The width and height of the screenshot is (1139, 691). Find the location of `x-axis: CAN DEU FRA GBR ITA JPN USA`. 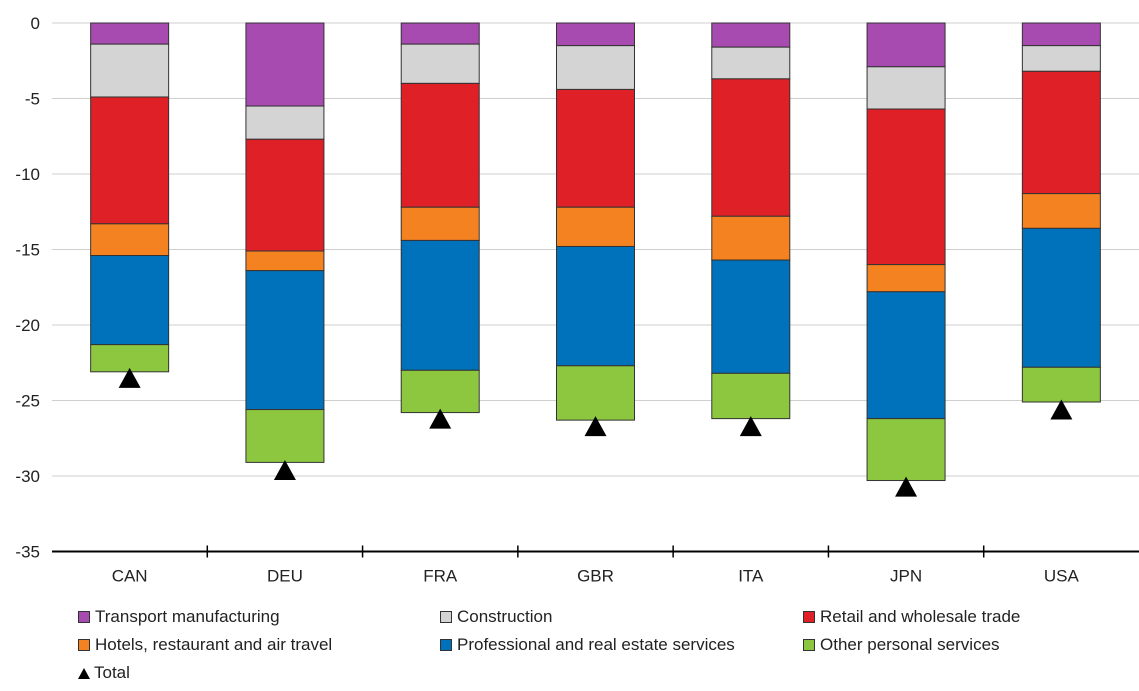

x-axis: CAN DEU FRA GBR ITA JPN USA is located at coordinates (595, 565).